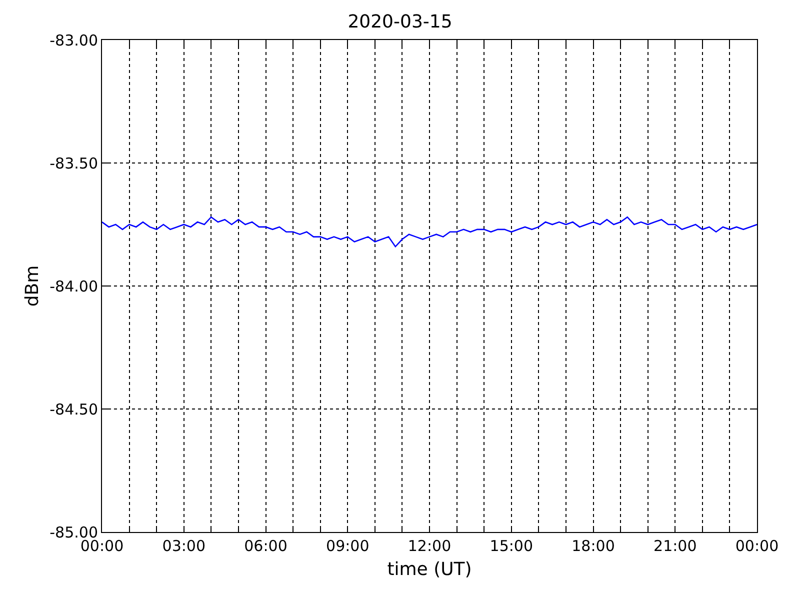  I want to click on x-tick-label: 18:00, so click(593, 546).